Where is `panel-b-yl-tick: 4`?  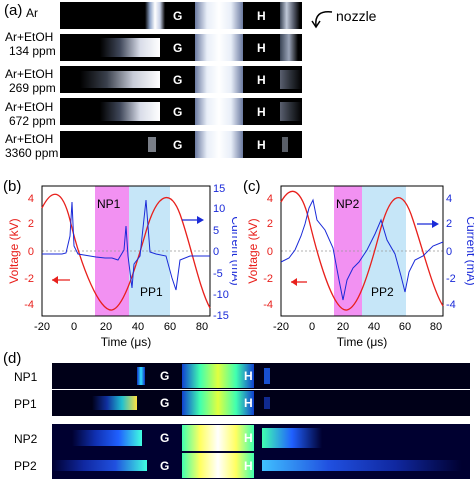 panel-b-yl-tick: 4 is located at coordinates (31, 199).